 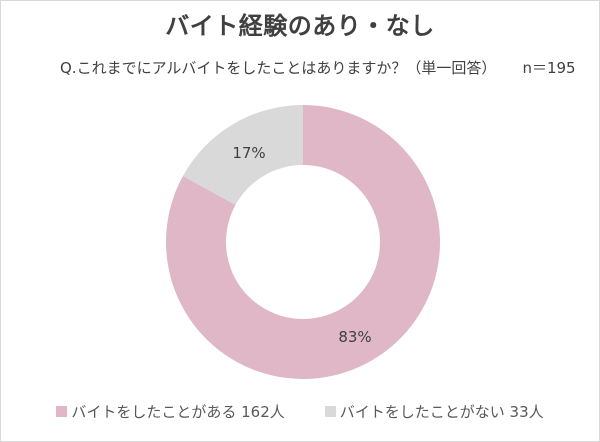 I want to click on chart-title: バイト経験のあり・なし, so click(x=300, y=26).